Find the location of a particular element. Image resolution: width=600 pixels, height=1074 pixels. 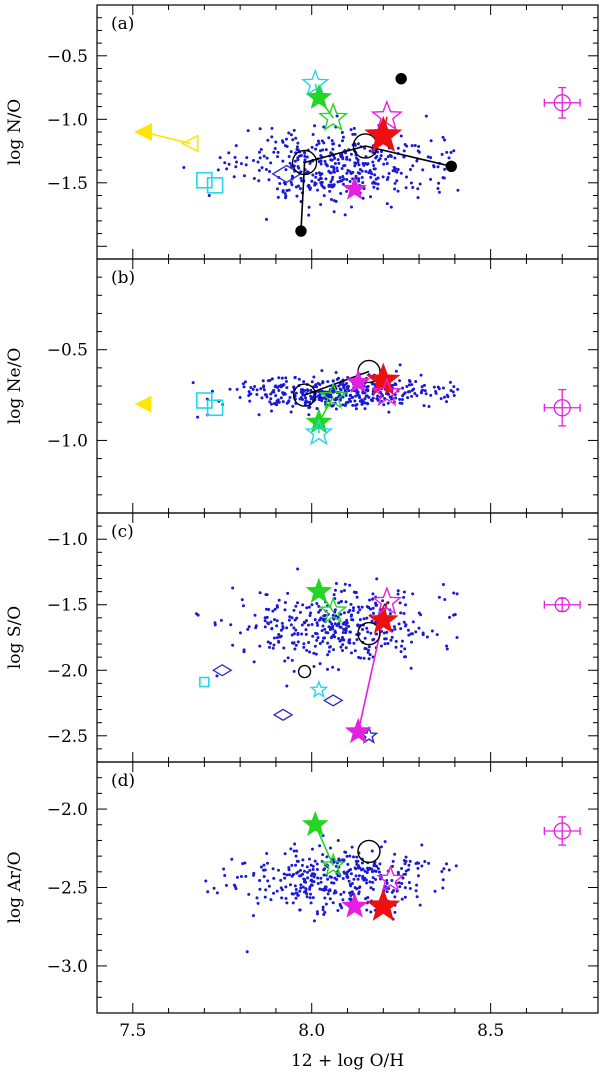

black-circle-1-marker is located at coordinates (304, 162).